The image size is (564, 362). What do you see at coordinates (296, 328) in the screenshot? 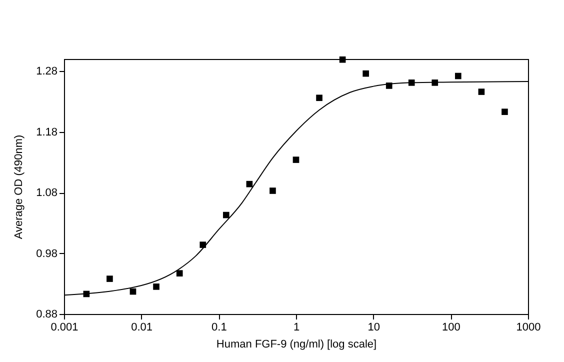
I see `x-tick-label: 1` at bounding box center [296, 328].